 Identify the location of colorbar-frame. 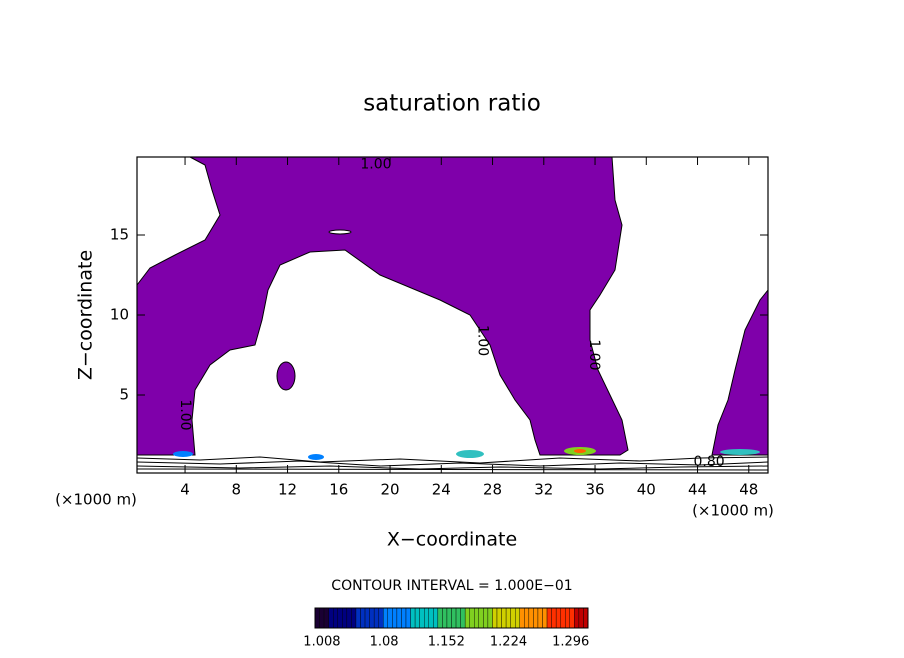
(451, 618).